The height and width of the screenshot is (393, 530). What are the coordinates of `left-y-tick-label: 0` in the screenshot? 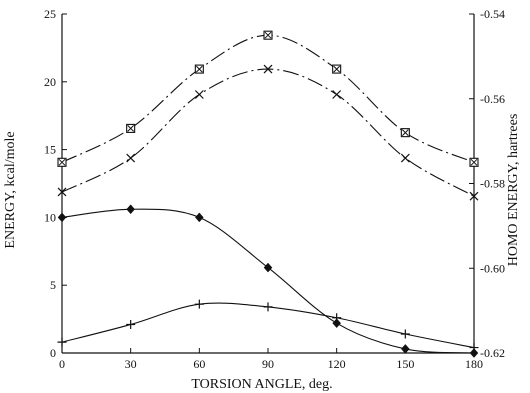 It's located at (53, 353).